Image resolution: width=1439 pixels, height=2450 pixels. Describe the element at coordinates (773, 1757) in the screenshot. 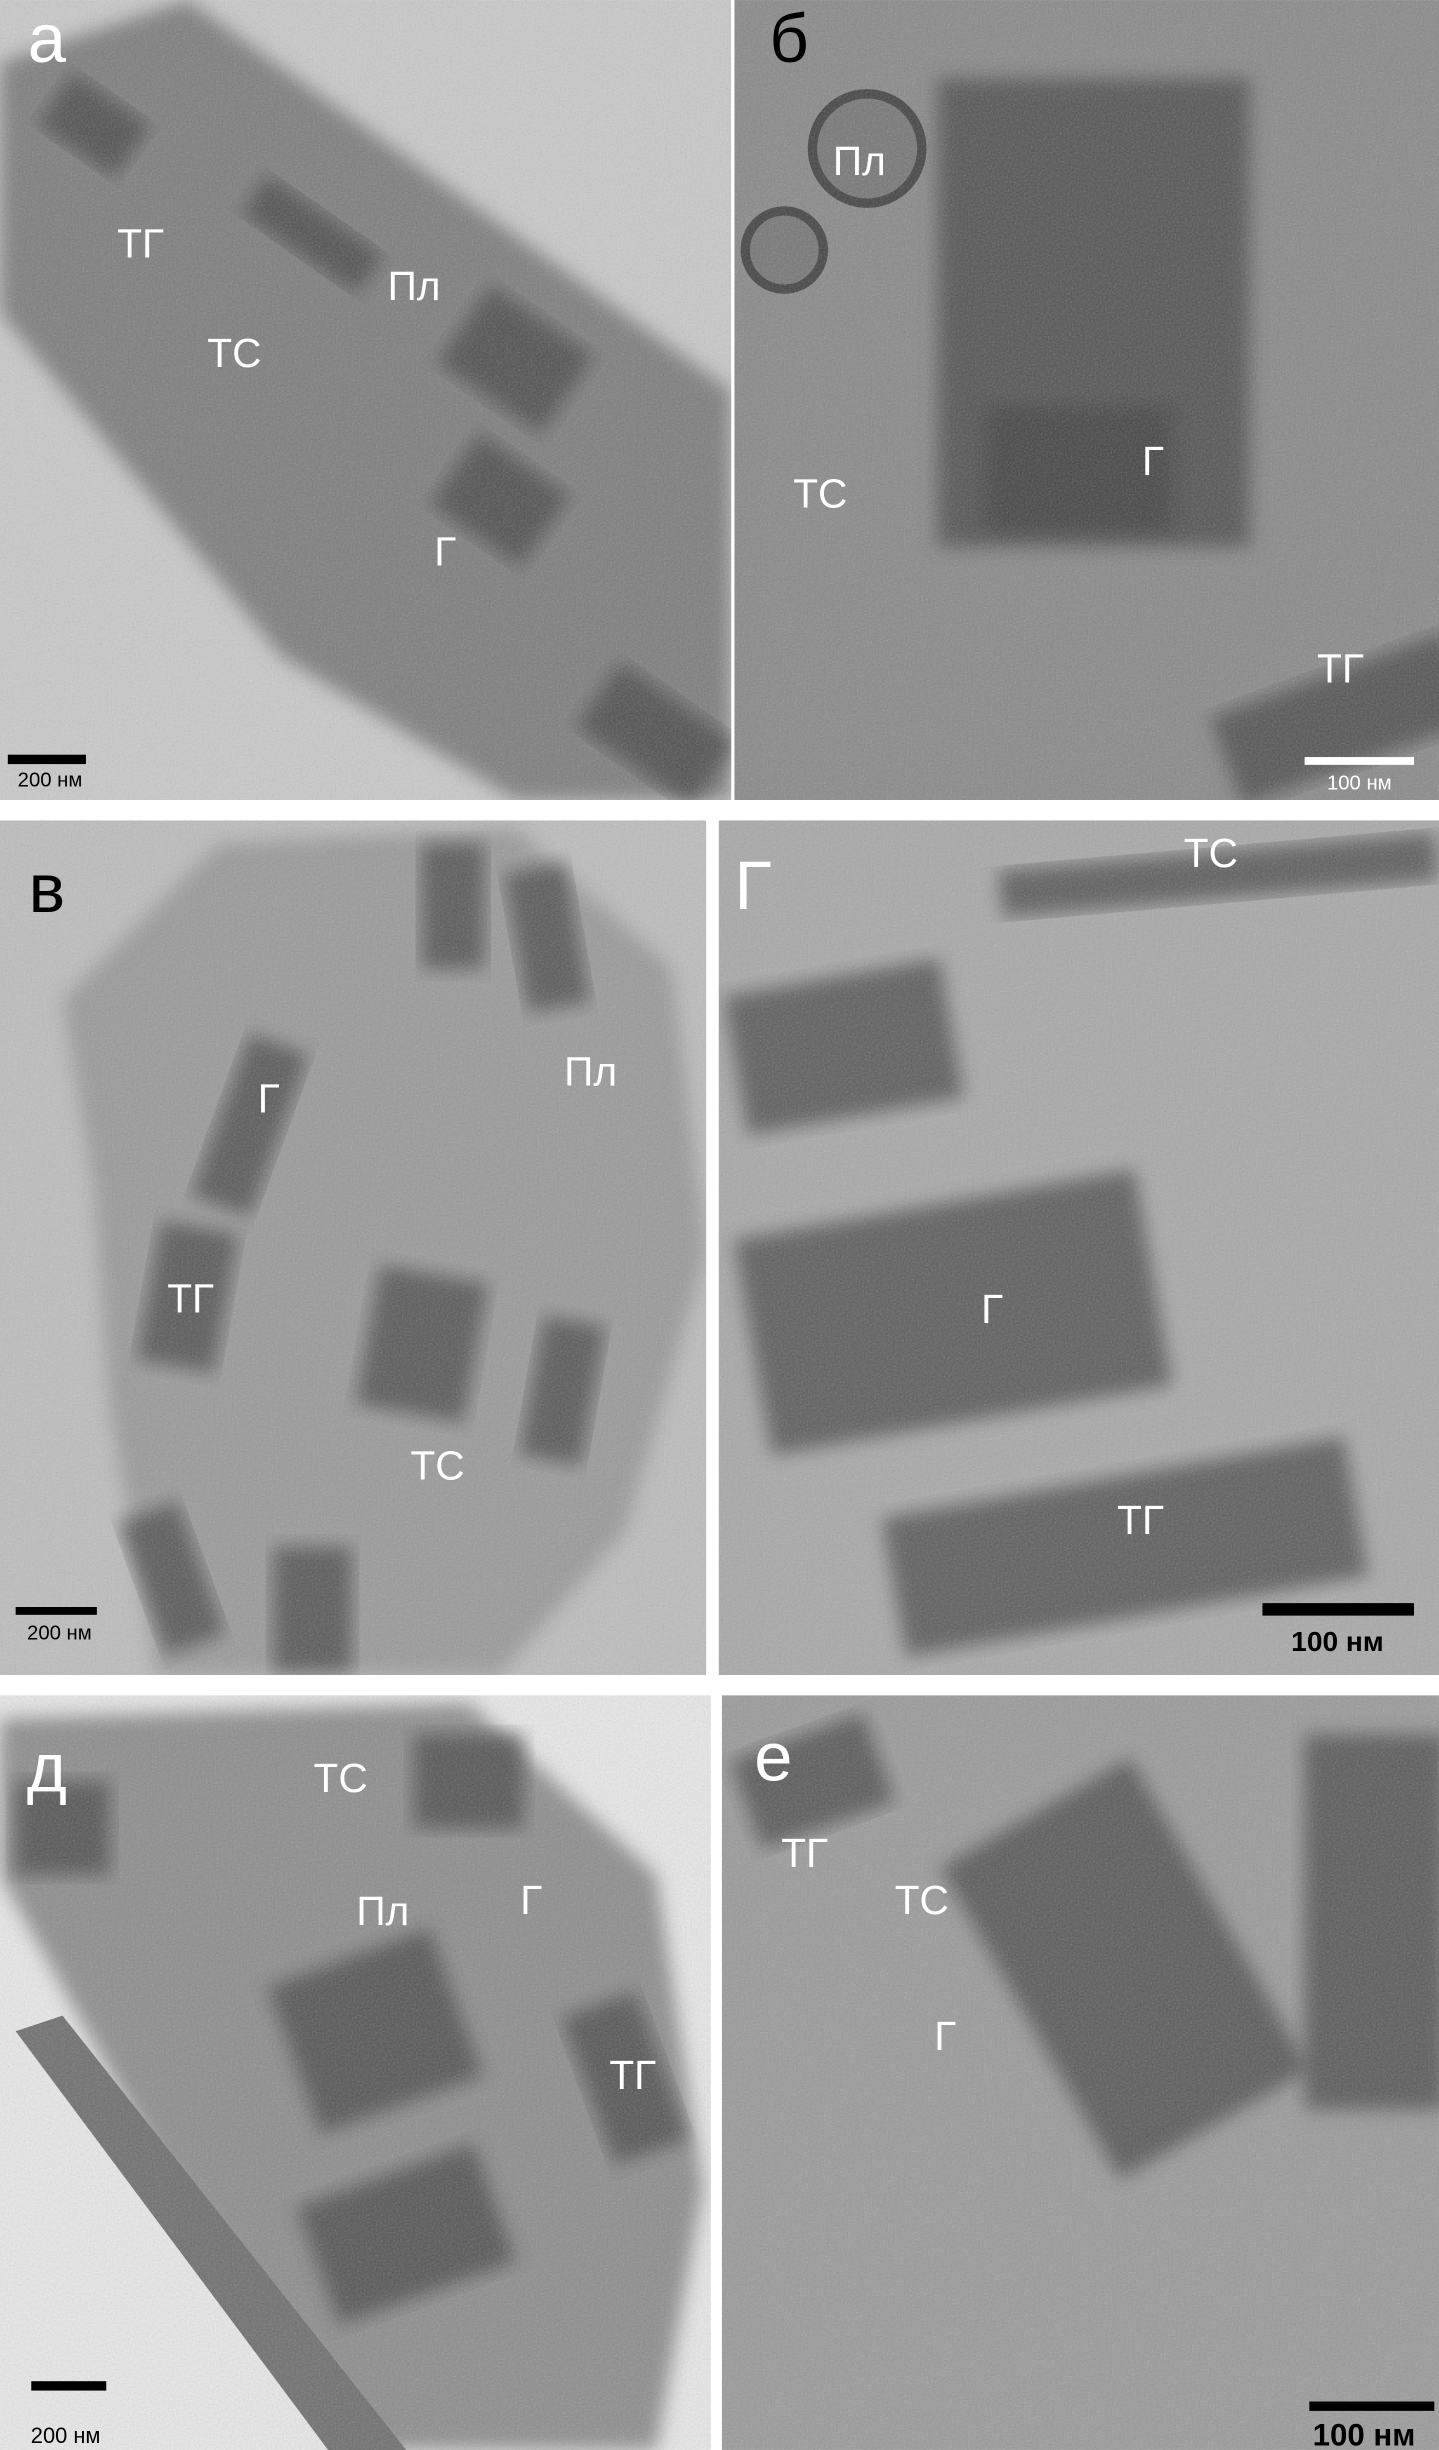

I see `panel-letter: е` at that location.